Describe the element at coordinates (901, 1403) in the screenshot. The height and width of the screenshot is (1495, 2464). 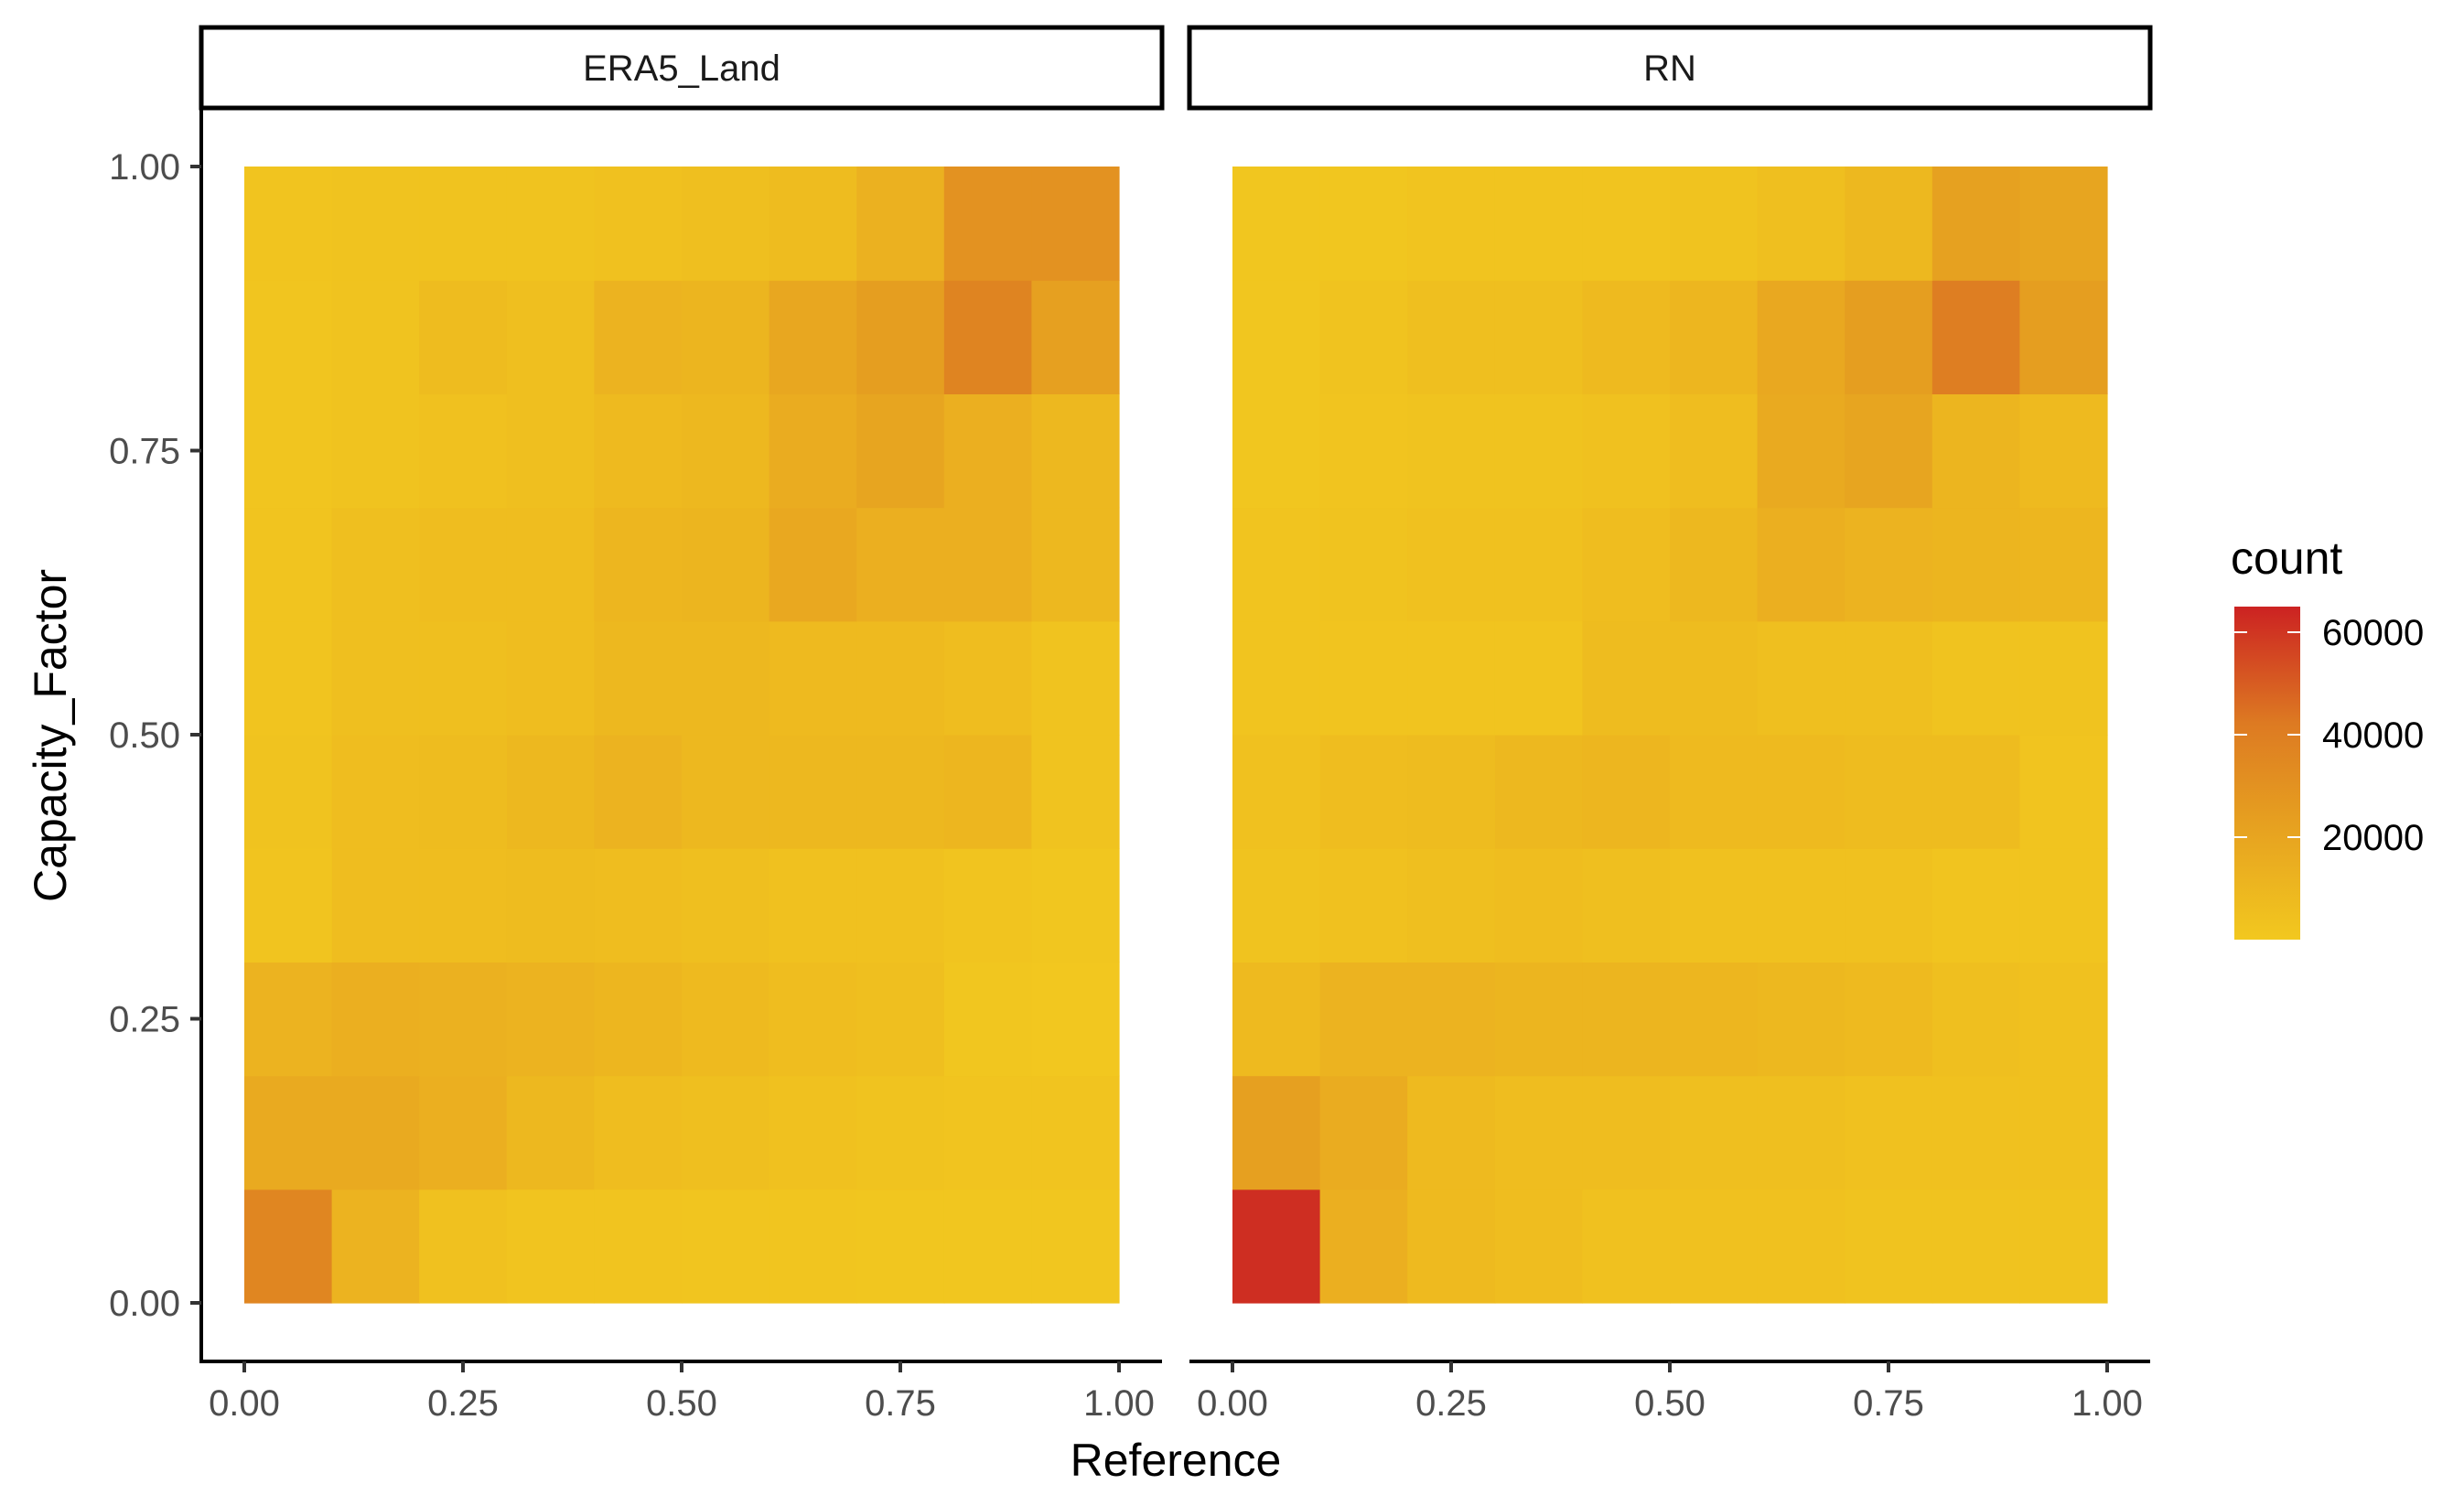
I see `x-tick-label: 0.75` at that location.